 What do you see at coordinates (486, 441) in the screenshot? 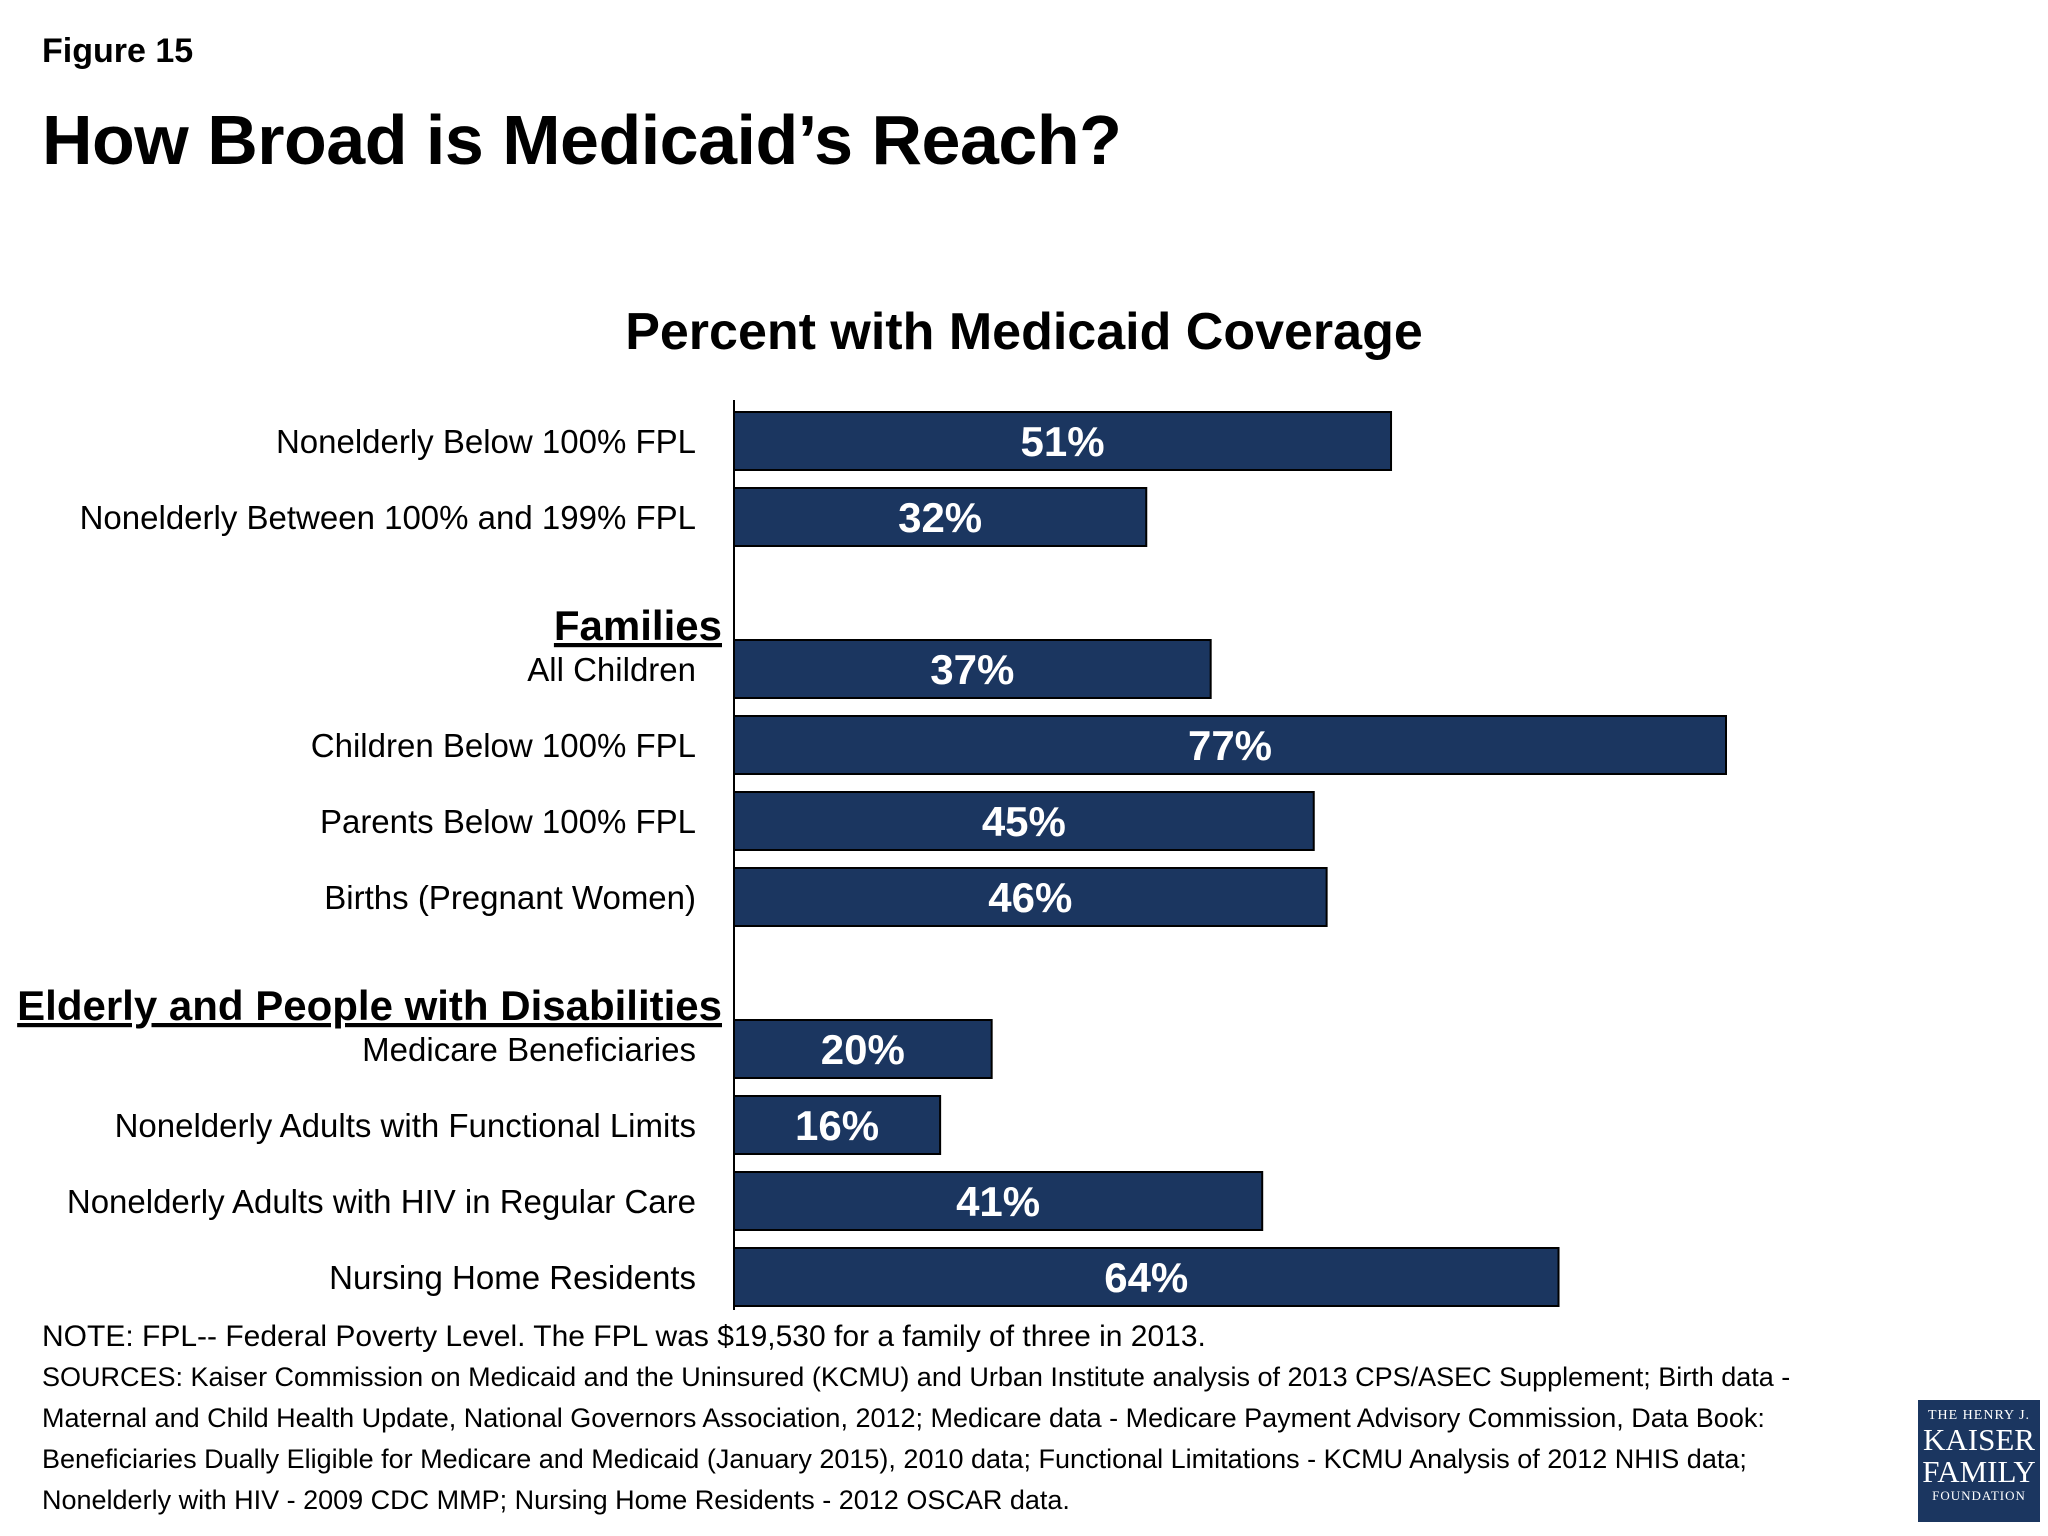
I see `category-label: Nonelderly Below 100% FPL` at bounding box center [486, 441].